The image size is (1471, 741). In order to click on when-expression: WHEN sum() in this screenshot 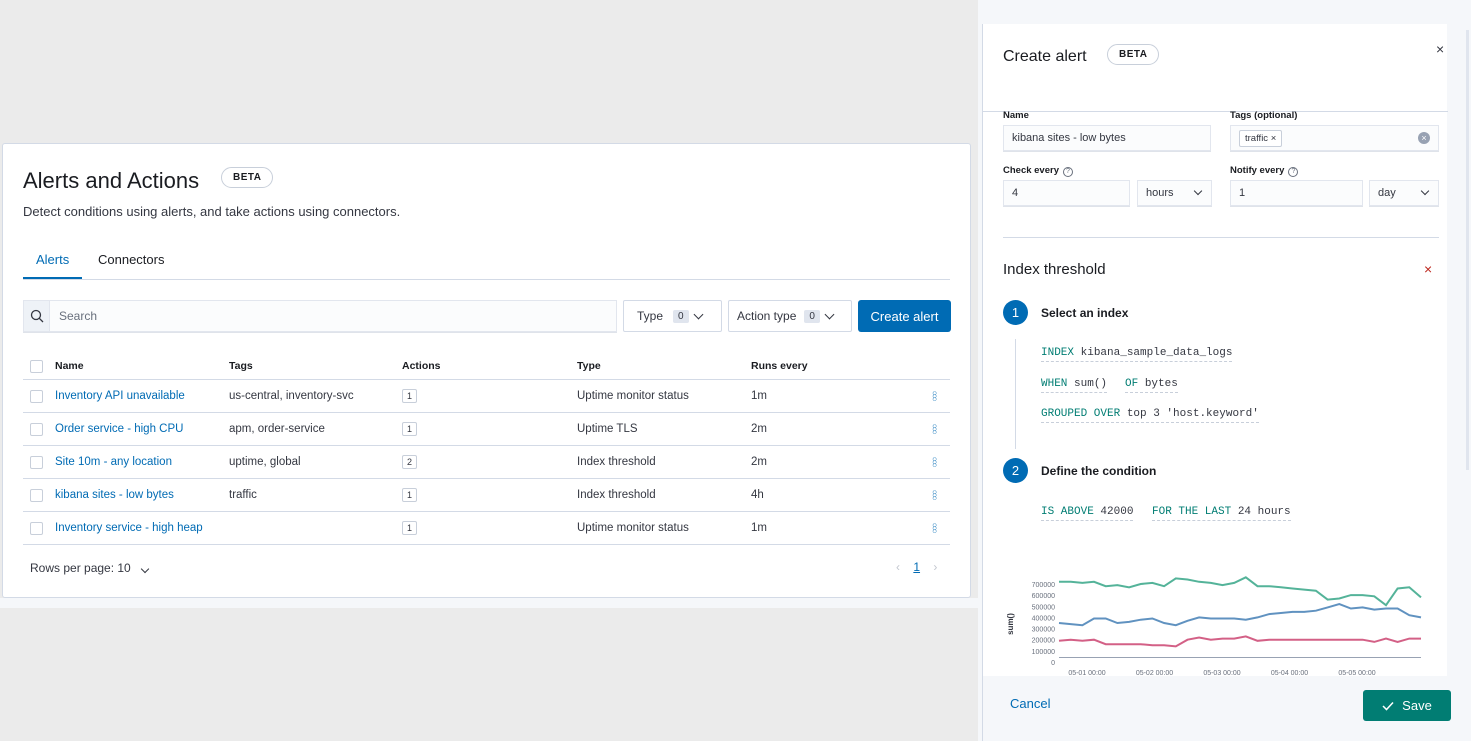, I will do `click(1074, 385)`.